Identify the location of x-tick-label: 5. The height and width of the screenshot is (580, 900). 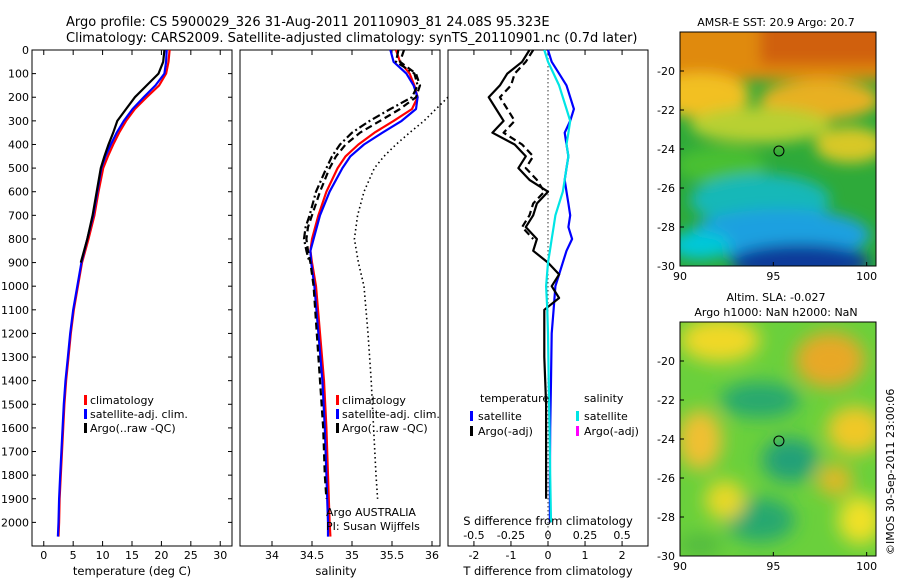
(73, 555).